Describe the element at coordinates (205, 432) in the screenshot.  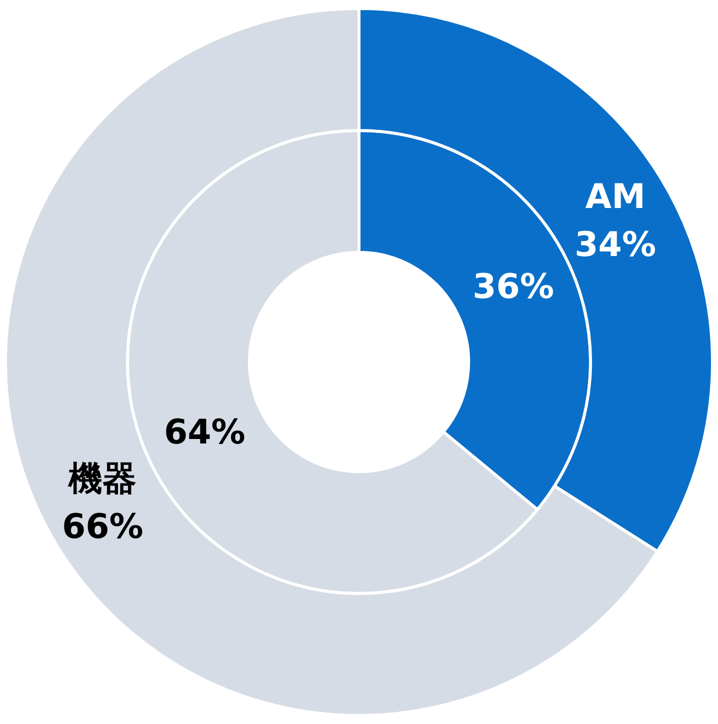
I see `data-label: 64%` at that location.